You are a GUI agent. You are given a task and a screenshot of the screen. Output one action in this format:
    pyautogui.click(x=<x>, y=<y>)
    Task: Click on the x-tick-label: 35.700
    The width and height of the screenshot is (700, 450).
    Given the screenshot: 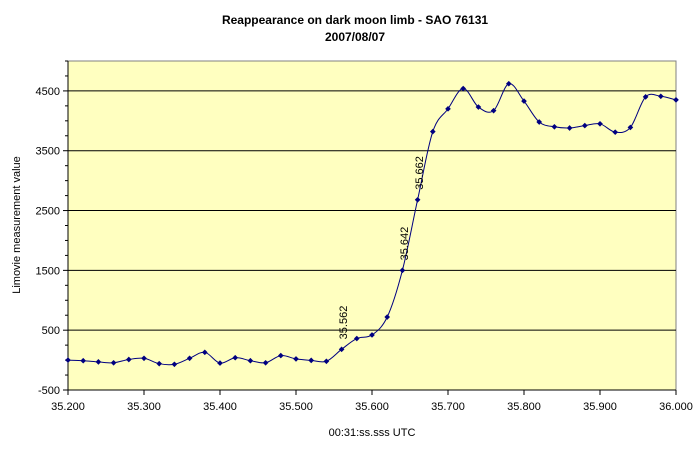 What is the action you would take?
    pyautogui.click(x=448, y=407)
    